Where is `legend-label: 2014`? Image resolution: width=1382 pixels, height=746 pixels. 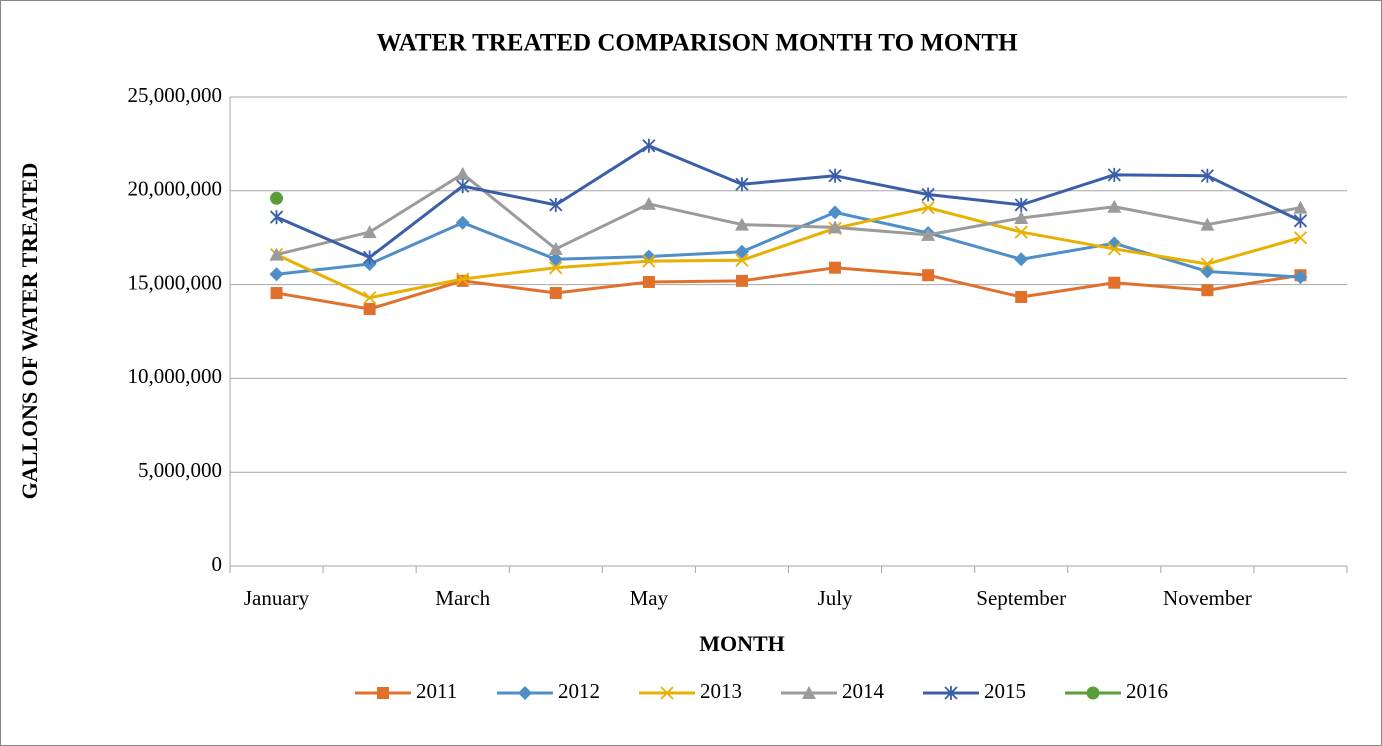 legend-label: 2014 is located at coordinates (863, 691).